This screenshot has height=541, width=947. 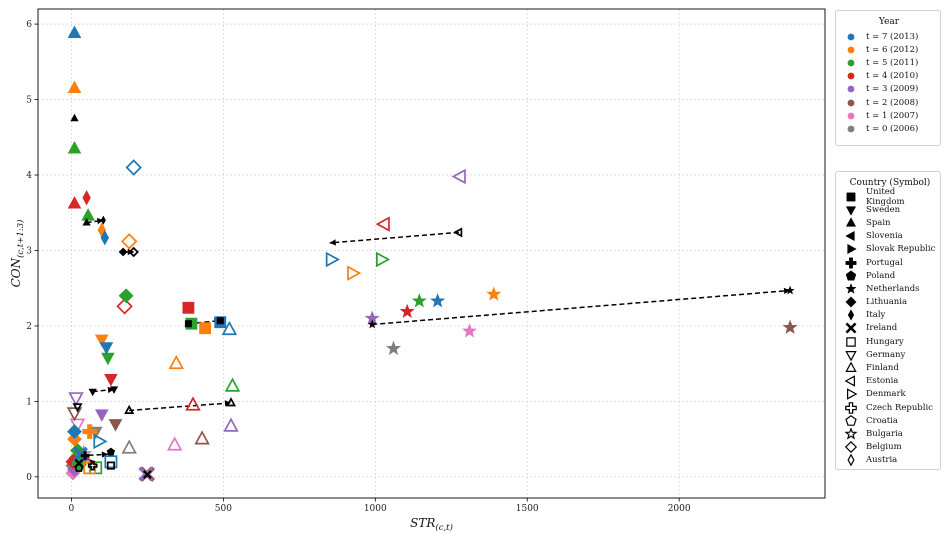 I want to click on country-legend-item-ireland: Ireland, so click(x=890, y=328).